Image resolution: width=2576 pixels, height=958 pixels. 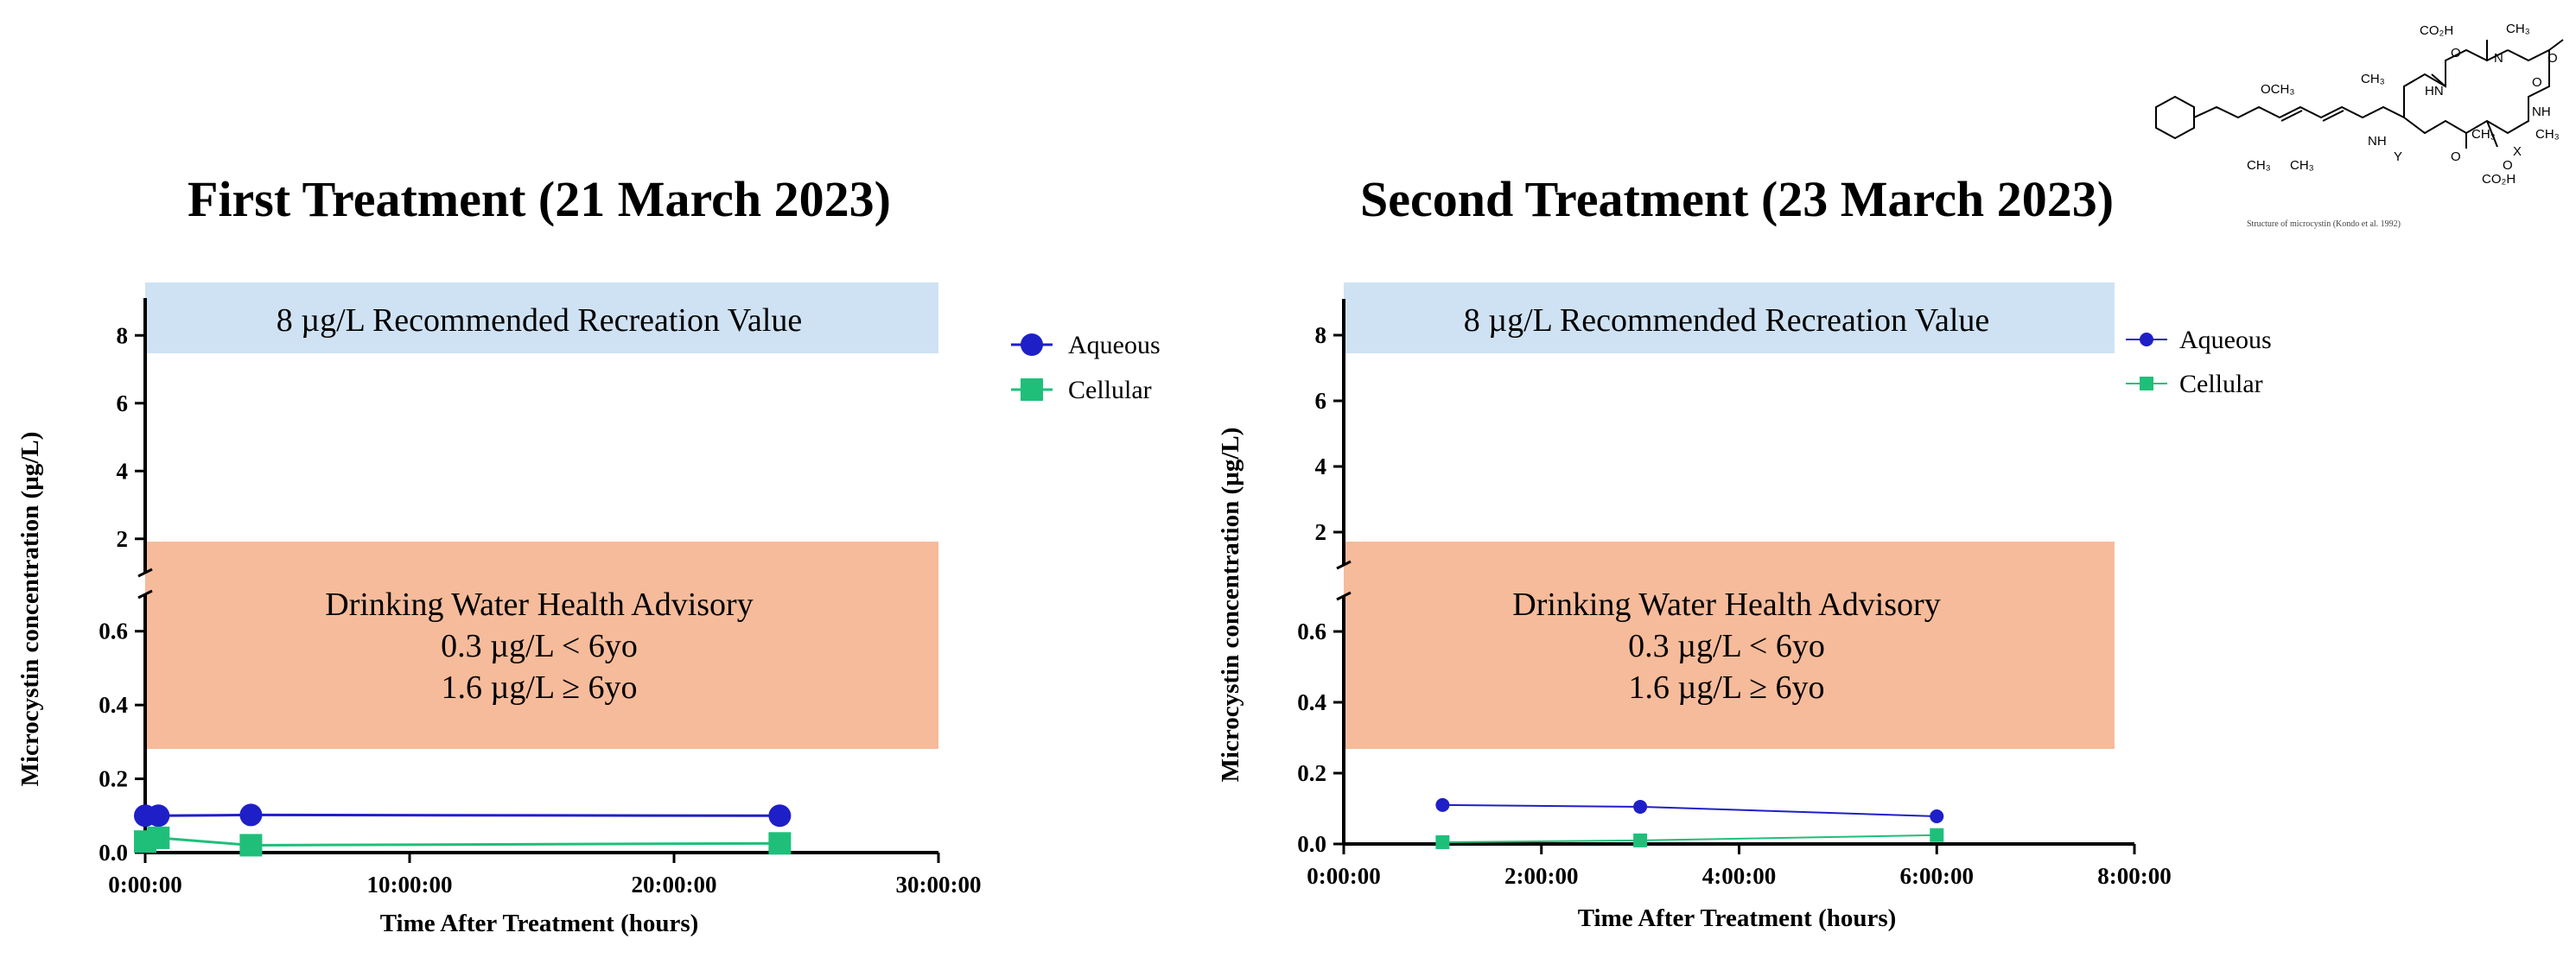 What do you see at coordinates (1321, 401) in the screenshot?
I see `y-tick-label: 6` at bounding box center [1321, 401].